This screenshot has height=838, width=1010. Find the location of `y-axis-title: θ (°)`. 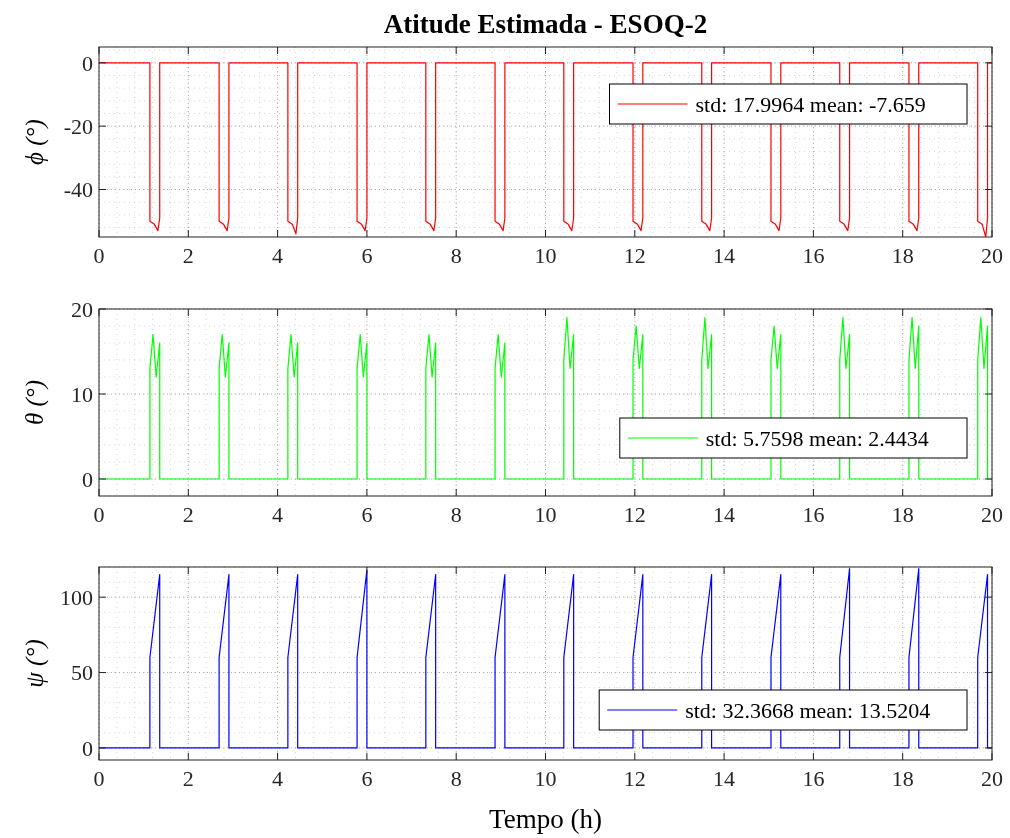

y-axis-title: θ (°) is located at coordinates (35, 402).